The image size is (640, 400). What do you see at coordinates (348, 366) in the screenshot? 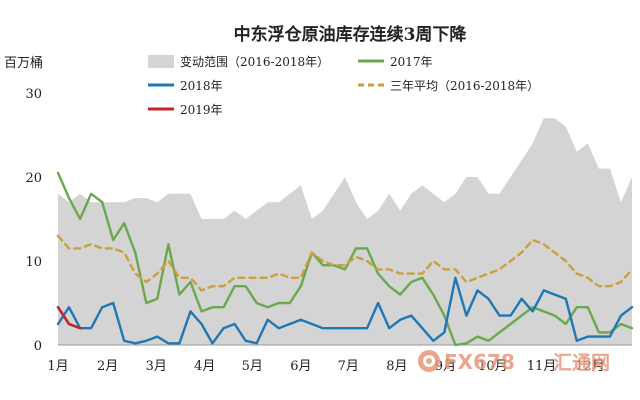
I see `x-tick-label: 7月` at bounding box center [348, 366].